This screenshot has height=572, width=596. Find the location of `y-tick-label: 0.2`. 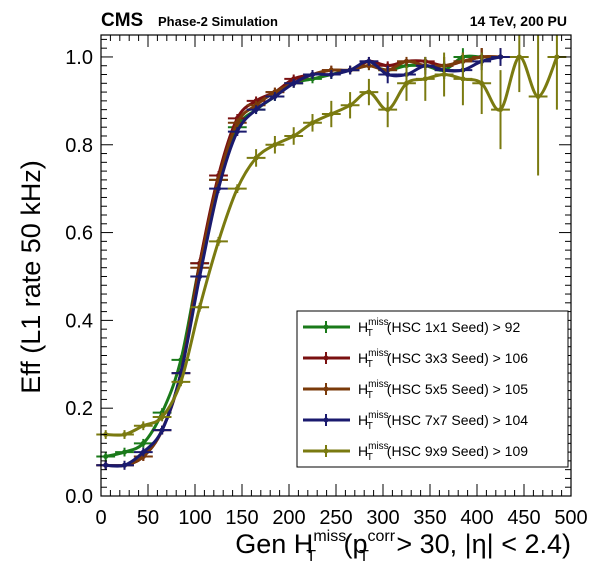

y-tick-label: 0.2 is located at coordinates (79, 409).